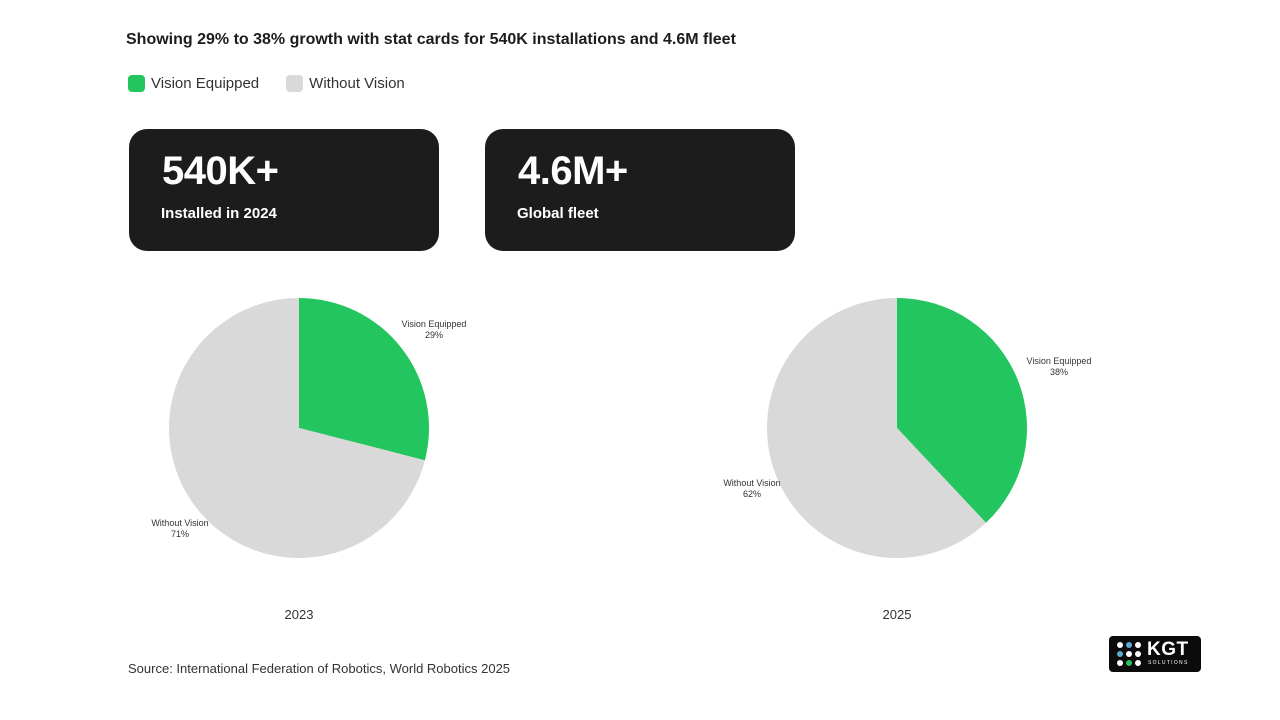 This screenshot has width=1280, height=720. What do you see at coordinates (136, 83) in the screenshot?
I see `legend-swatch-vision-equipped` at bounding box center [136, 83].